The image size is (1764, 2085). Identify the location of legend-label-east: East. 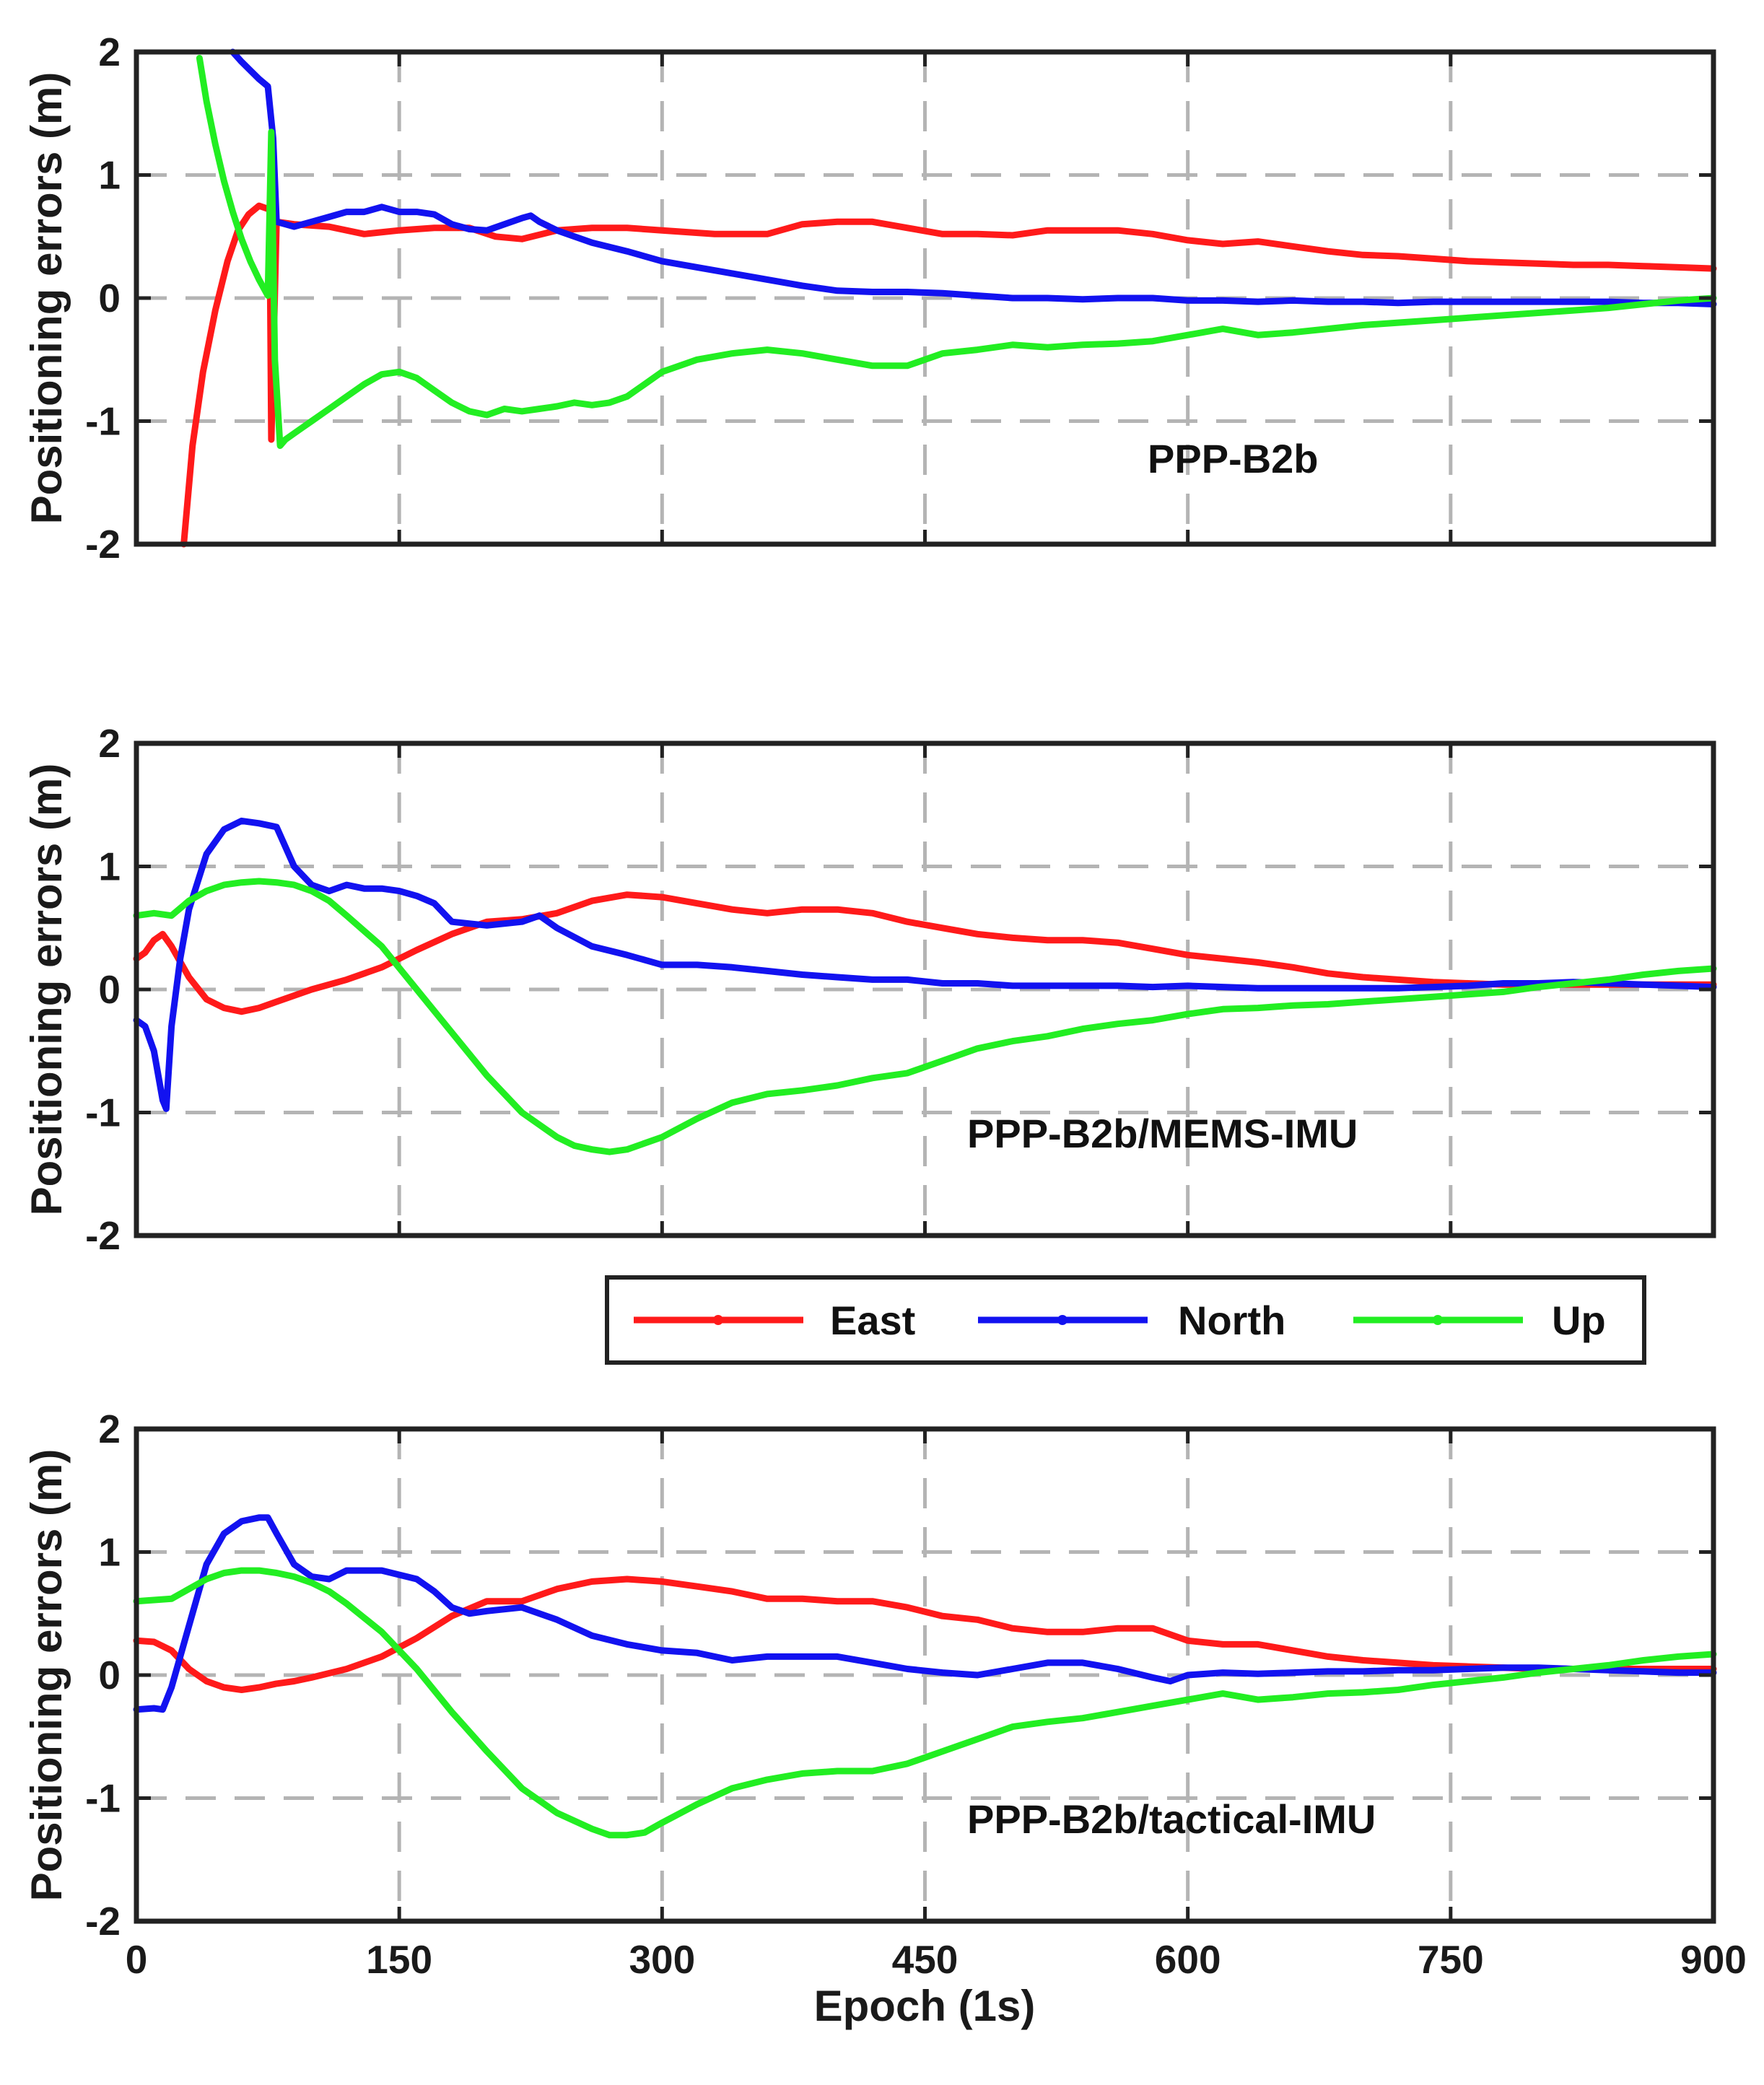
(873, 1320).